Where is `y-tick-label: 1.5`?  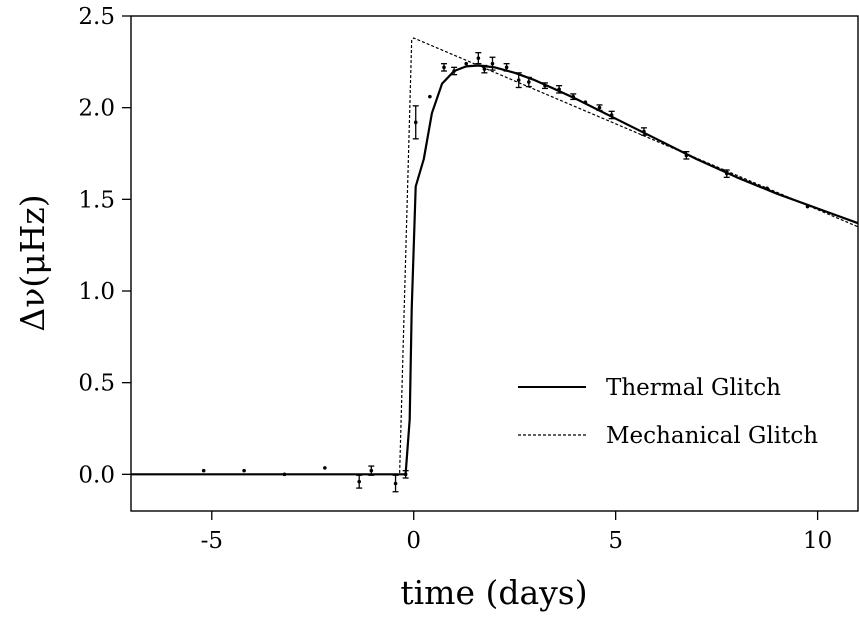 y-tick-label: 1.5 is located at coordinates (96, 200).